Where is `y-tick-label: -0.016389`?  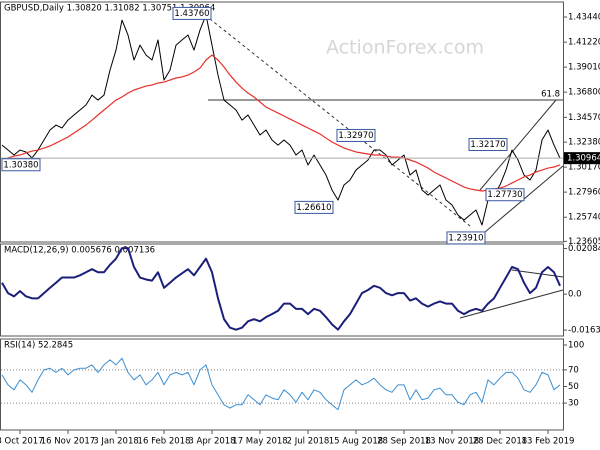
y-tick-label: -0.016389 is located at coordinates (584, 331).